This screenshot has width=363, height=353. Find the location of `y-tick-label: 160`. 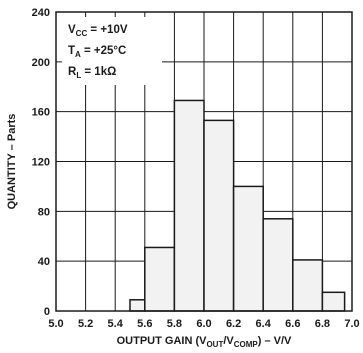

y-tick-label: 160 is located at coordinates (41, 113).